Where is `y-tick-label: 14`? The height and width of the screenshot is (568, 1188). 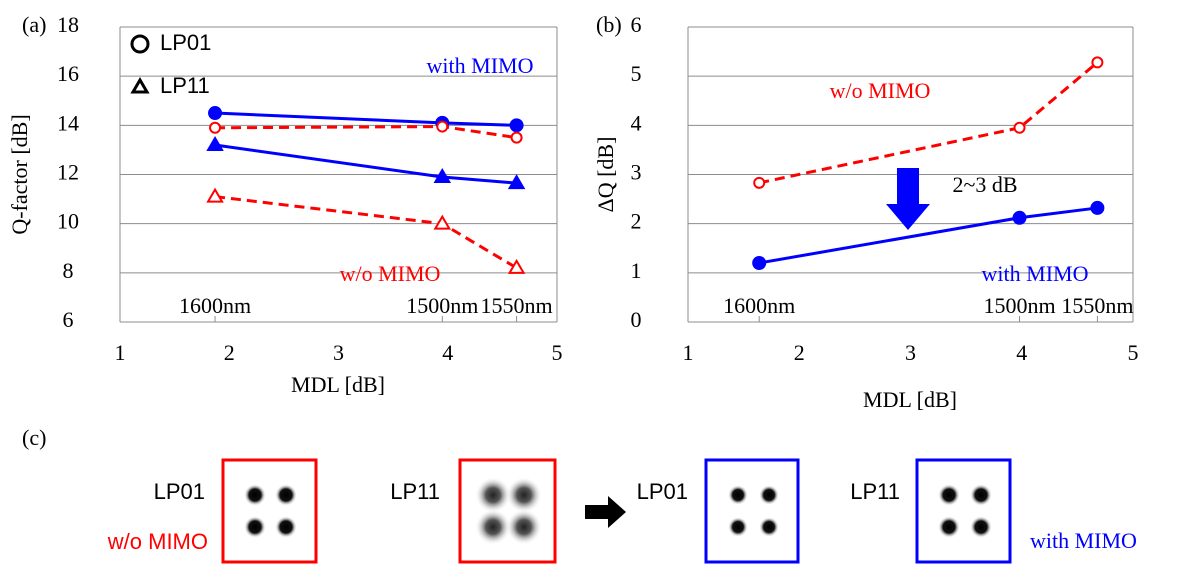 y-tick-label: 14 is located at coordinates (68, 122).